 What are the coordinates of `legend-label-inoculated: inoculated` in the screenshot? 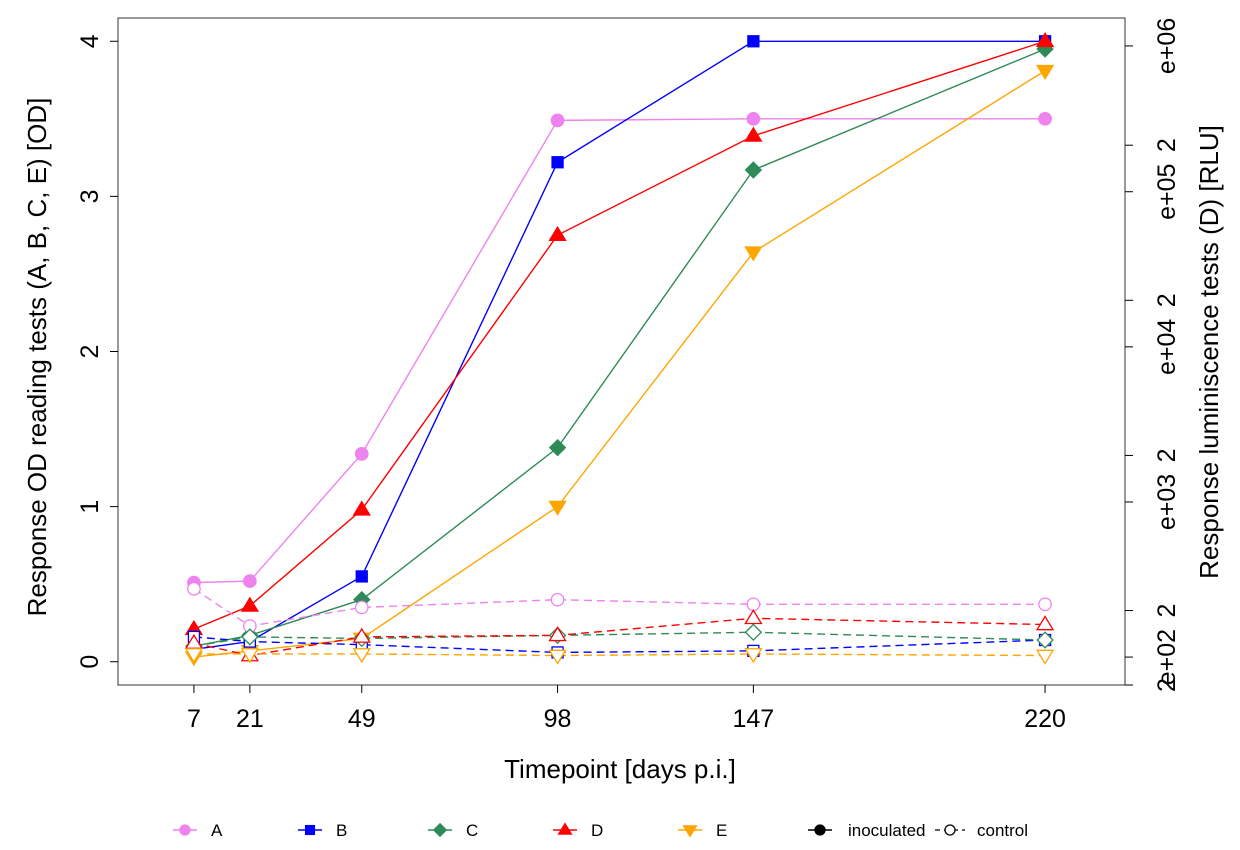 It's located at (887, 830).